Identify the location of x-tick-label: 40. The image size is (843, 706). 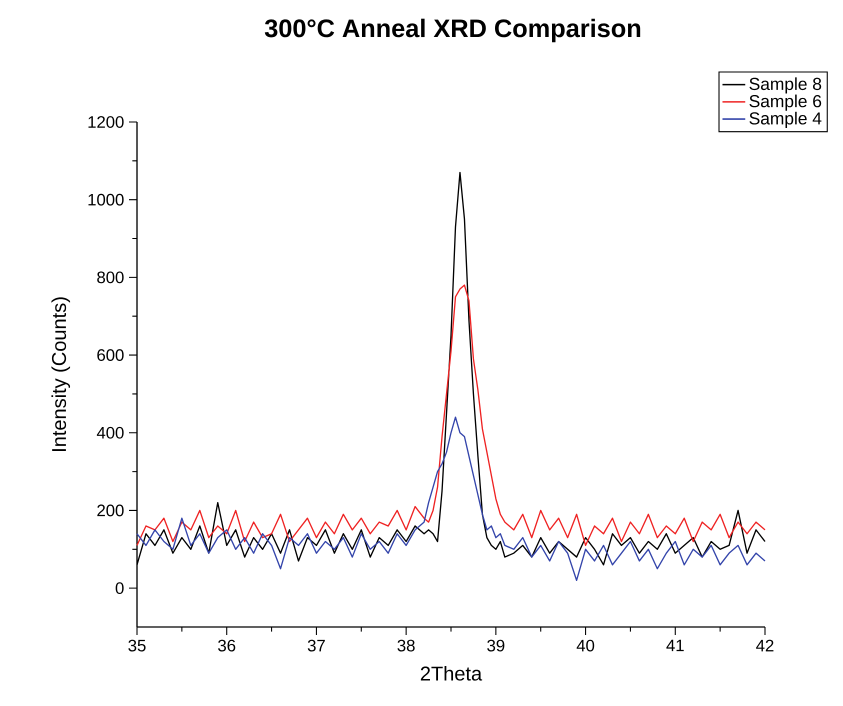
(585, 646).